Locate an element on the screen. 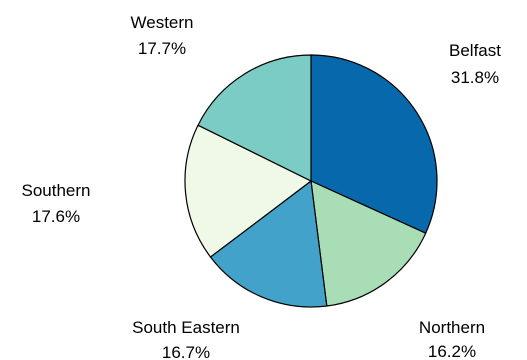  slice-value-northern: 16.2% is located at coordinates (452, 351).